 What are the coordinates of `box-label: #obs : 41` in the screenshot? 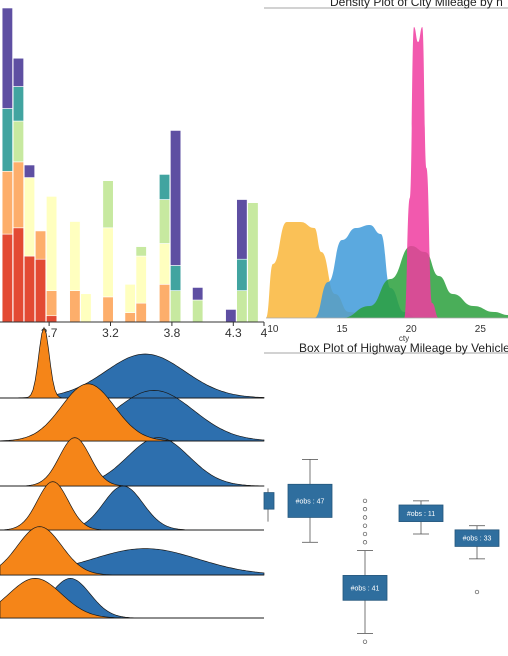 It's located at (365, 588).